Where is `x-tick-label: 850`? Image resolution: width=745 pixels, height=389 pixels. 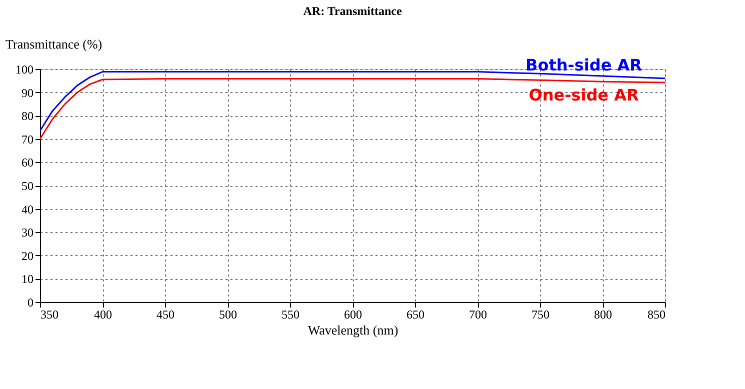
x-tick-label: 850 is located at coordinates (657, 315).